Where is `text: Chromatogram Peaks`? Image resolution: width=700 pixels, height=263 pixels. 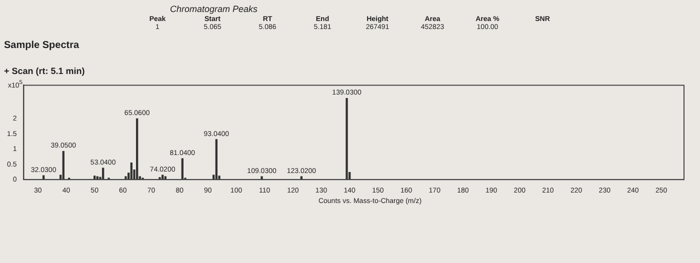
text: Chromatogram Peaks is located at coordinates (214, 9).